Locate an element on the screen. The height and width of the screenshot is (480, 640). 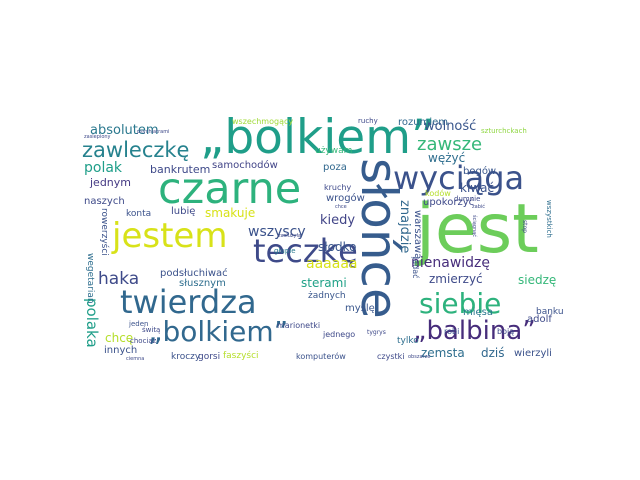
cloud-word: innych is located at coordinates (121, 350).